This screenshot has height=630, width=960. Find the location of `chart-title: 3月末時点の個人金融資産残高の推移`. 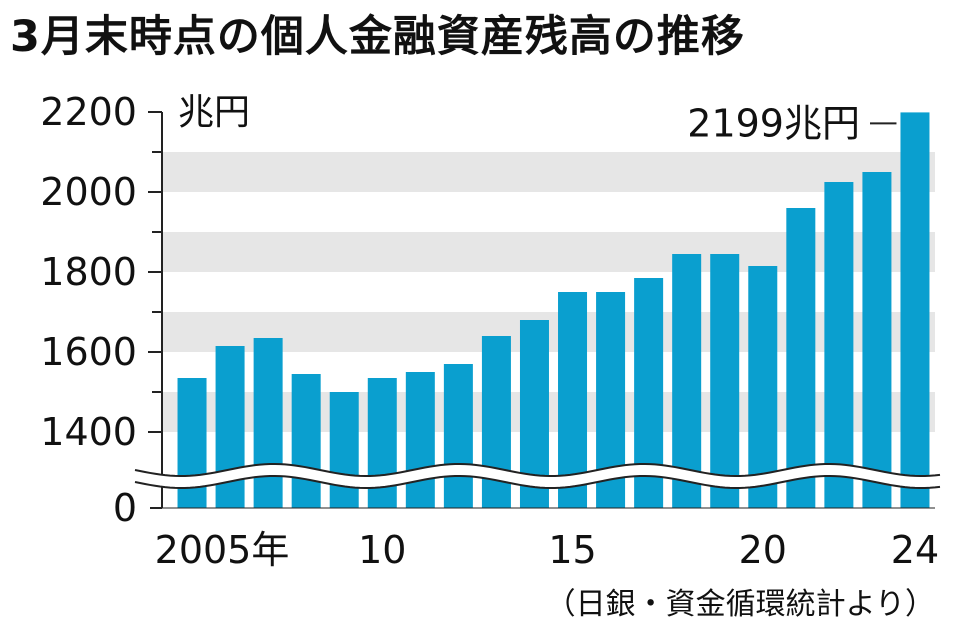

chart-title: 3月末時点の個人金融資産残高の推移 is located at coordinates (377, 37).